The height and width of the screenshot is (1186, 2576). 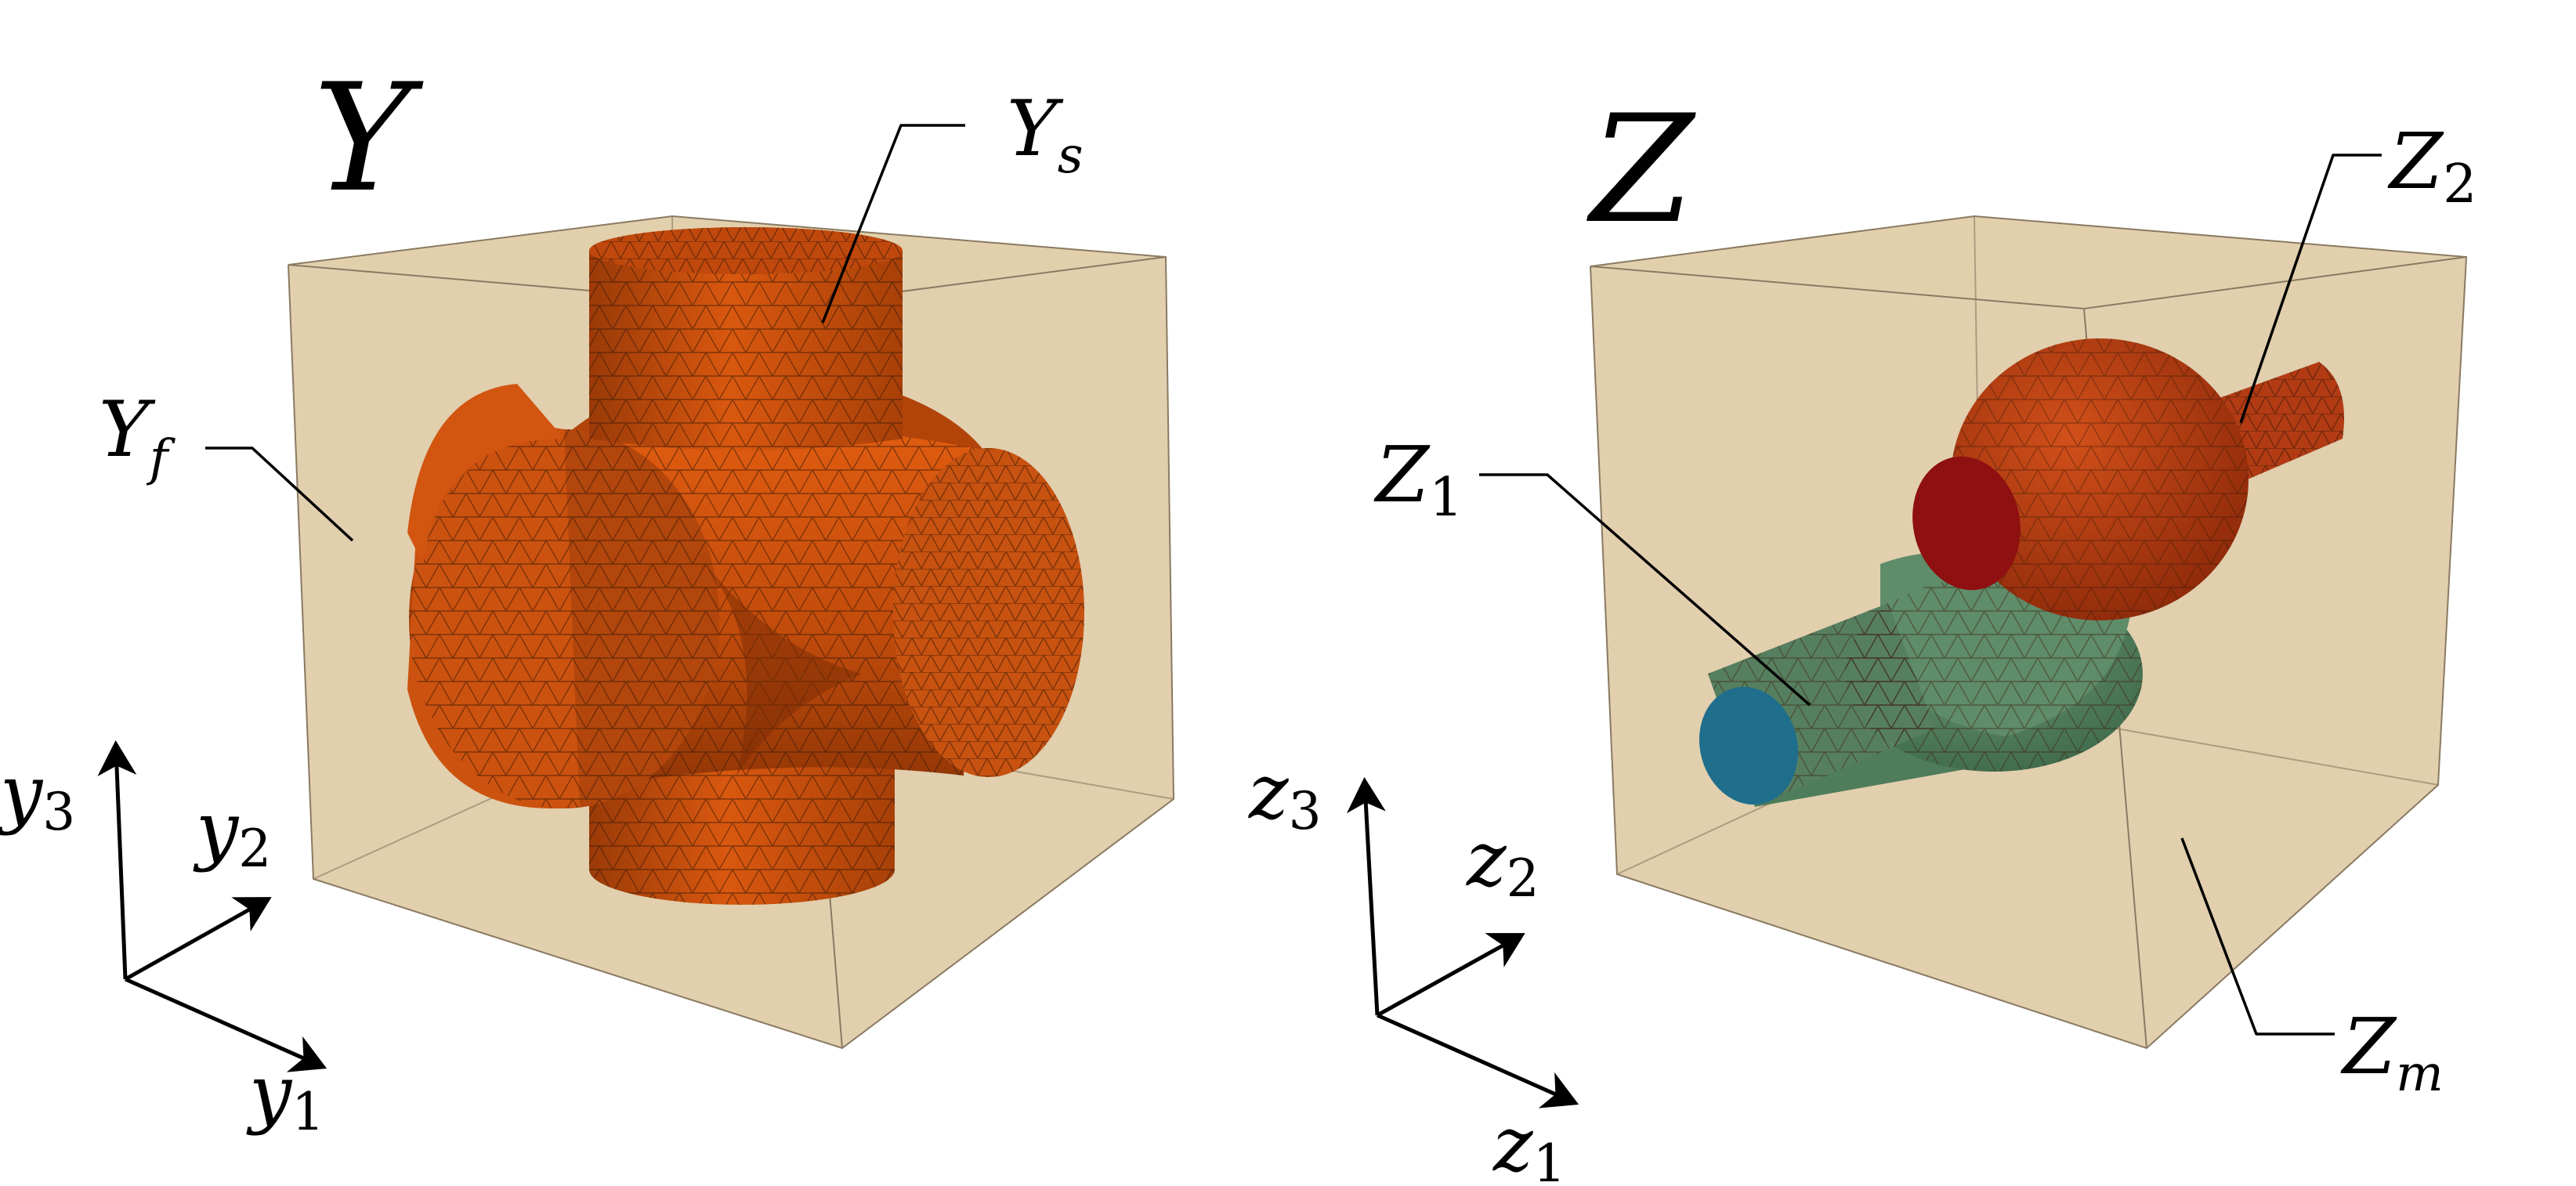 I want to click on axis-z2-arrow, so click(x=1450, y=975).